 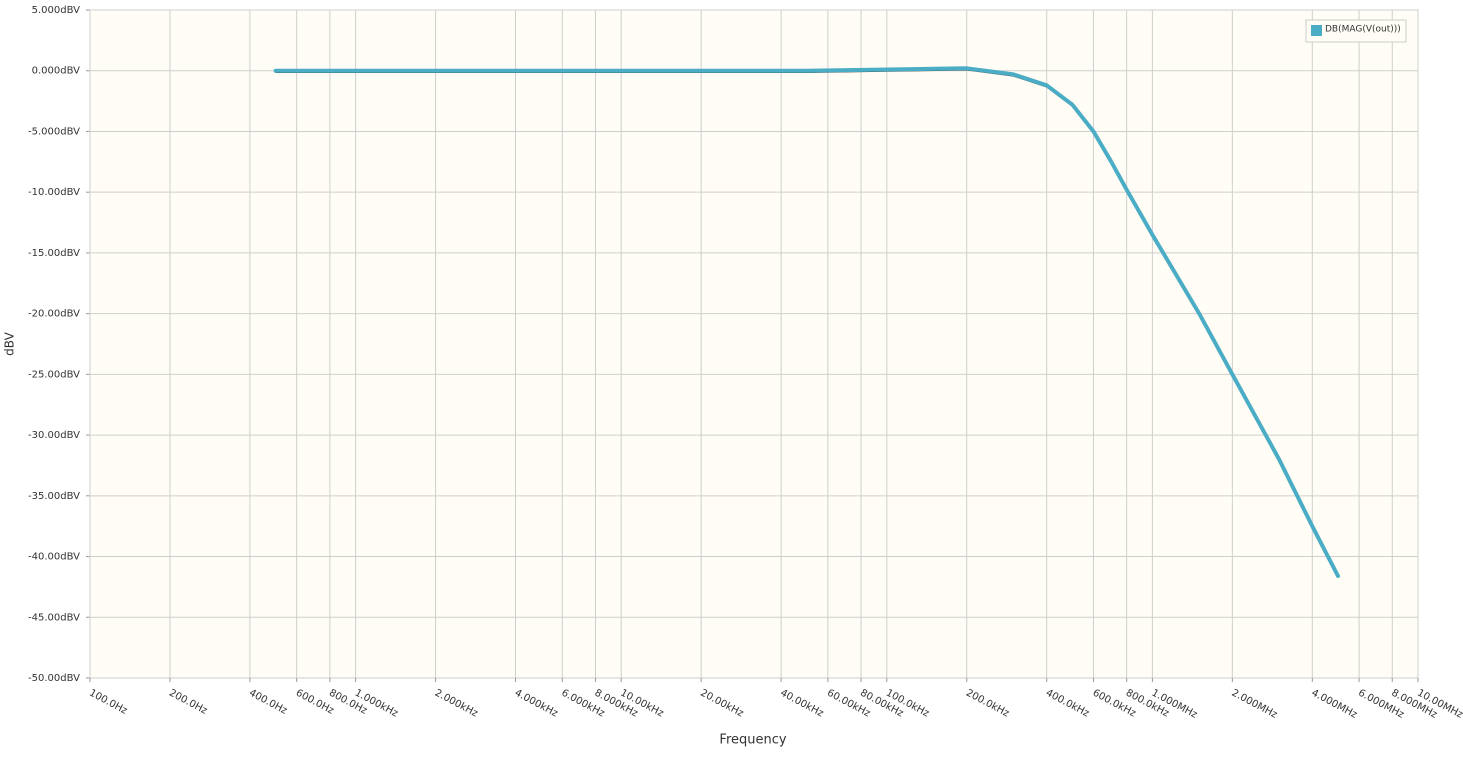 What do you see at coordinates (54, 678) in the screenshot?
I see `y-tick-label: -50.00dBV` at bounding box center [54, 678].